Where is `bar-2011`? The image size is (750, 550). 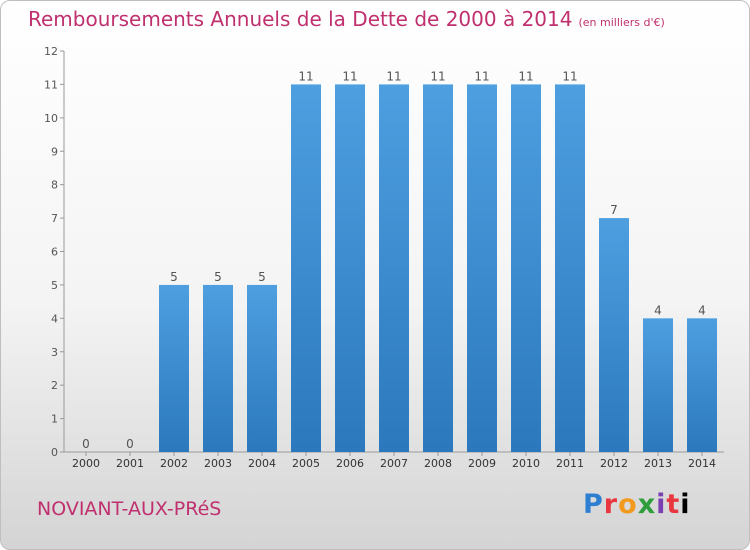
bar-2011 is located at coordinates (570, 268).